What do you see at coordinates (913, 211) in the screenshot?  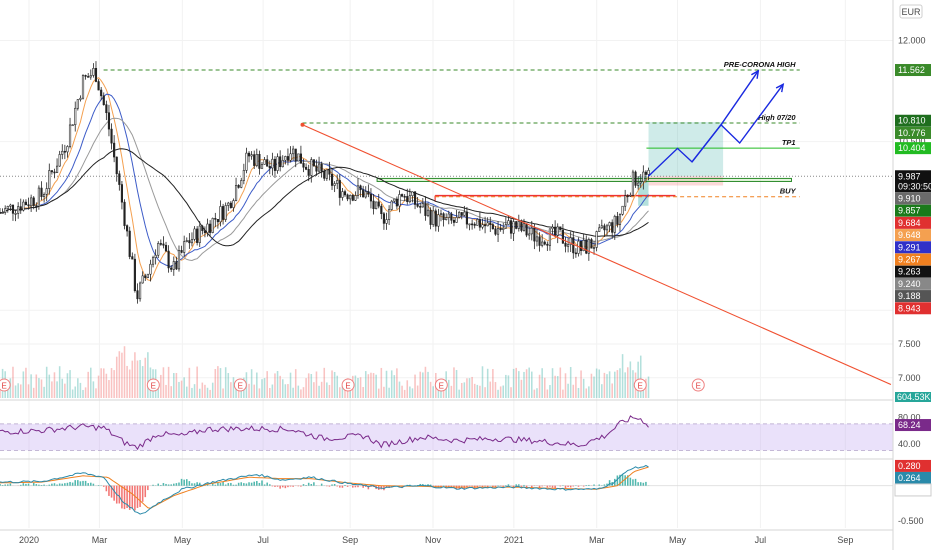 I see `price-tag: 9.857` at bounding box center [913, 211].